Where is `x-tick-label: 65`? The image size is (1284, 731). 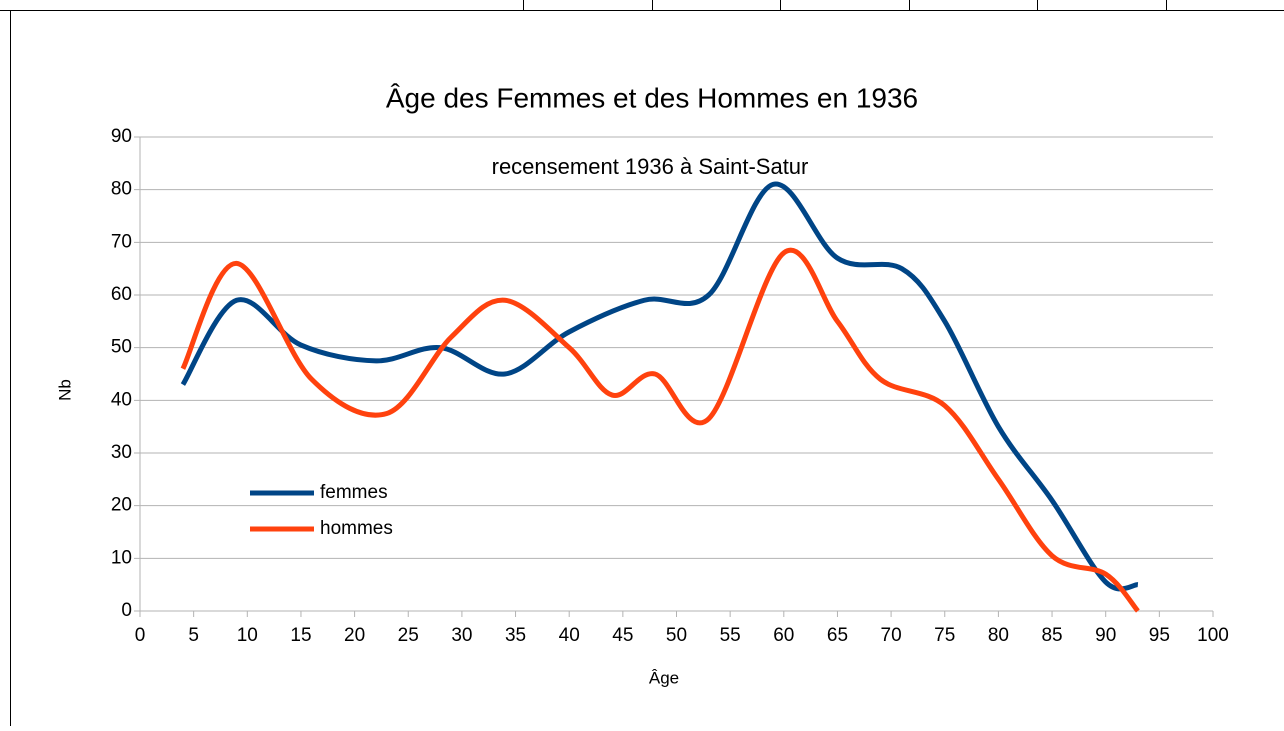
x-tick-label: 65 is located at coordinates (837, 635).